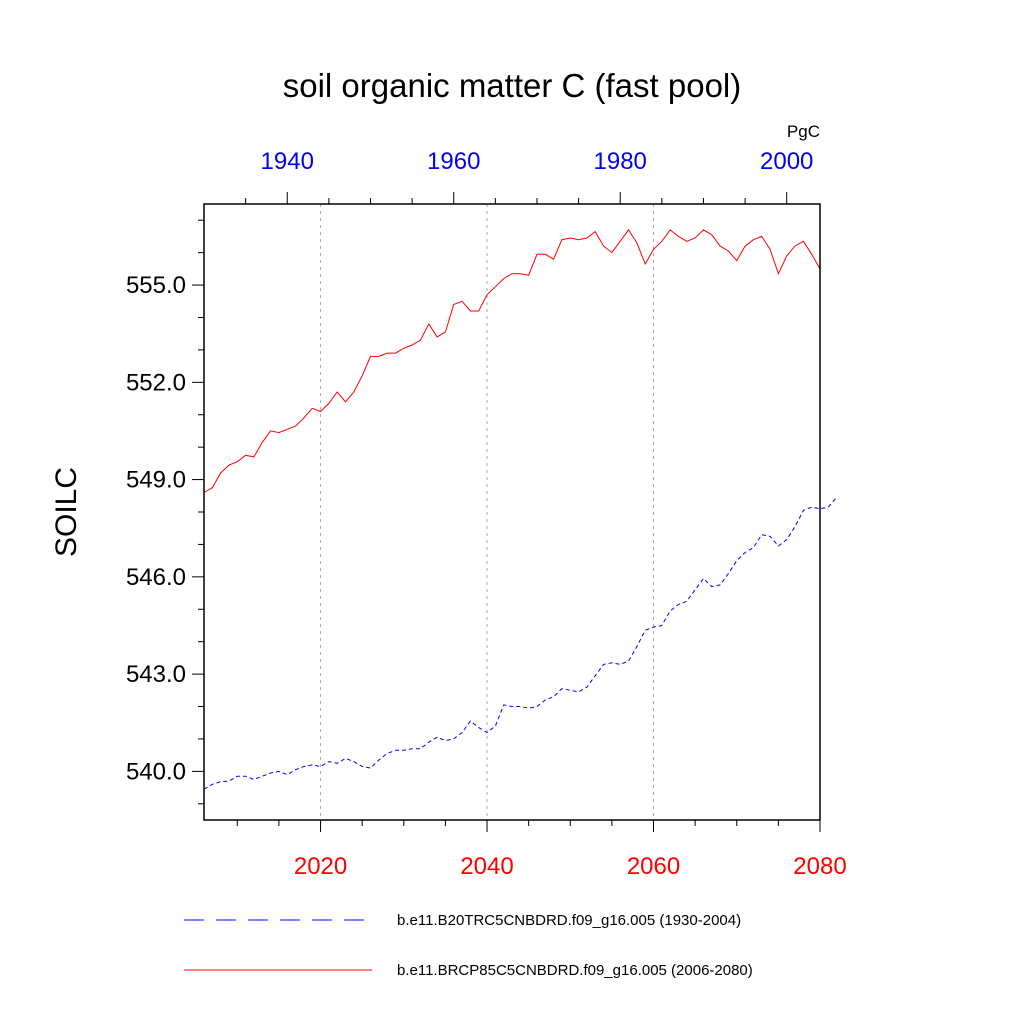 The image size is (1024, 1024). Describe the element at coordinates (156, 382) in the screenshot. I see `y-tick-label-552: 552.0` at that location.